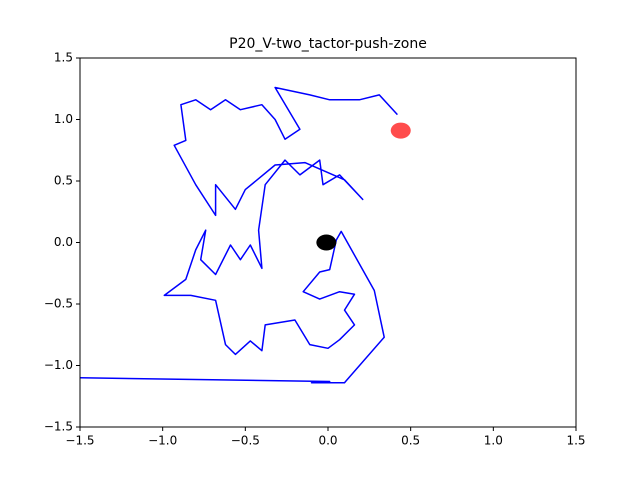  What do you see at coordinates (63, 119) in the screenshot?
I see `y-tick-label: 1.0` at bounding box center [63, 119].